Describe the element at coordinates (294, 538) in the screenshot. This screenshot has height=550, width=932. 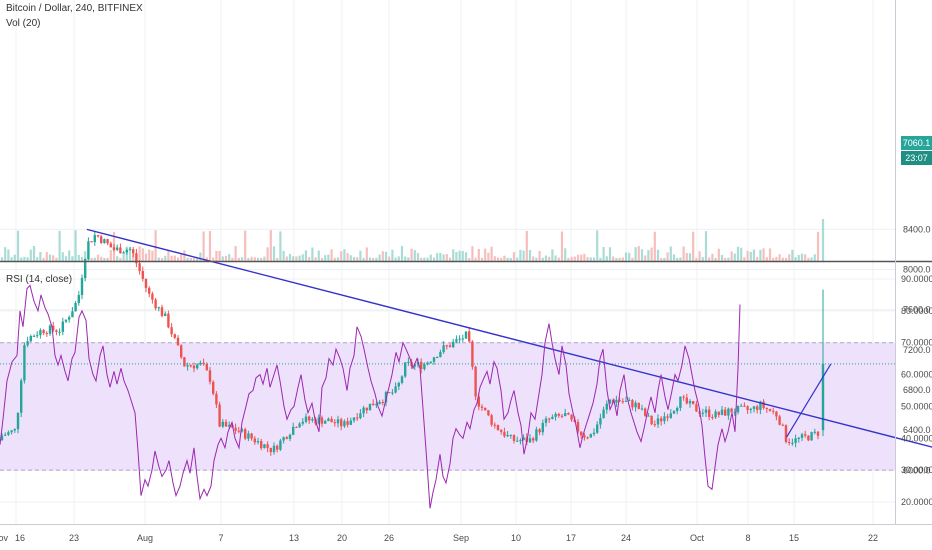
I see `time-tick-label: 13` at that location.